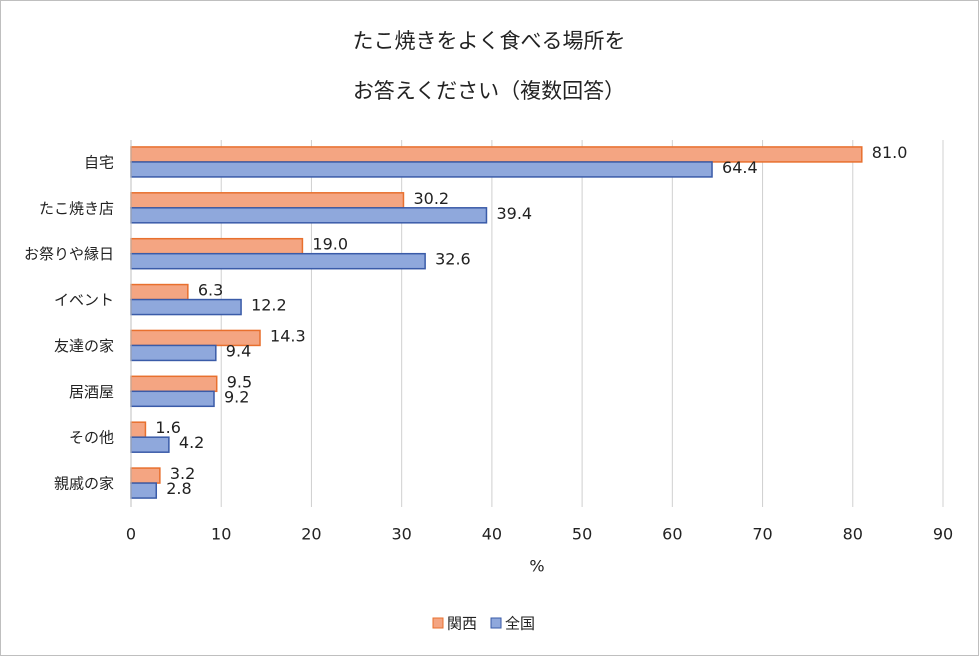 This screenshot has width=979, height=656. Describe the element at coordinates (236, 396) in the screenshot. I see `value-label: 9.2` at that location.